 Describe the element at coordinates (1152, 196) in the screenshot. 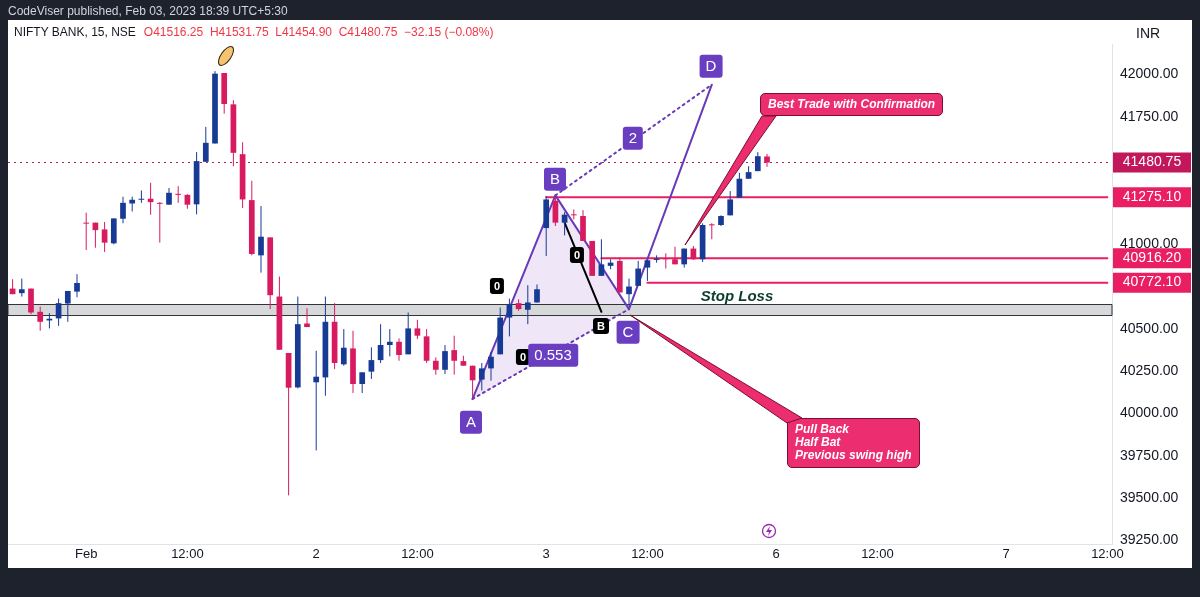

I see `data-label: 41275.10` at that location.